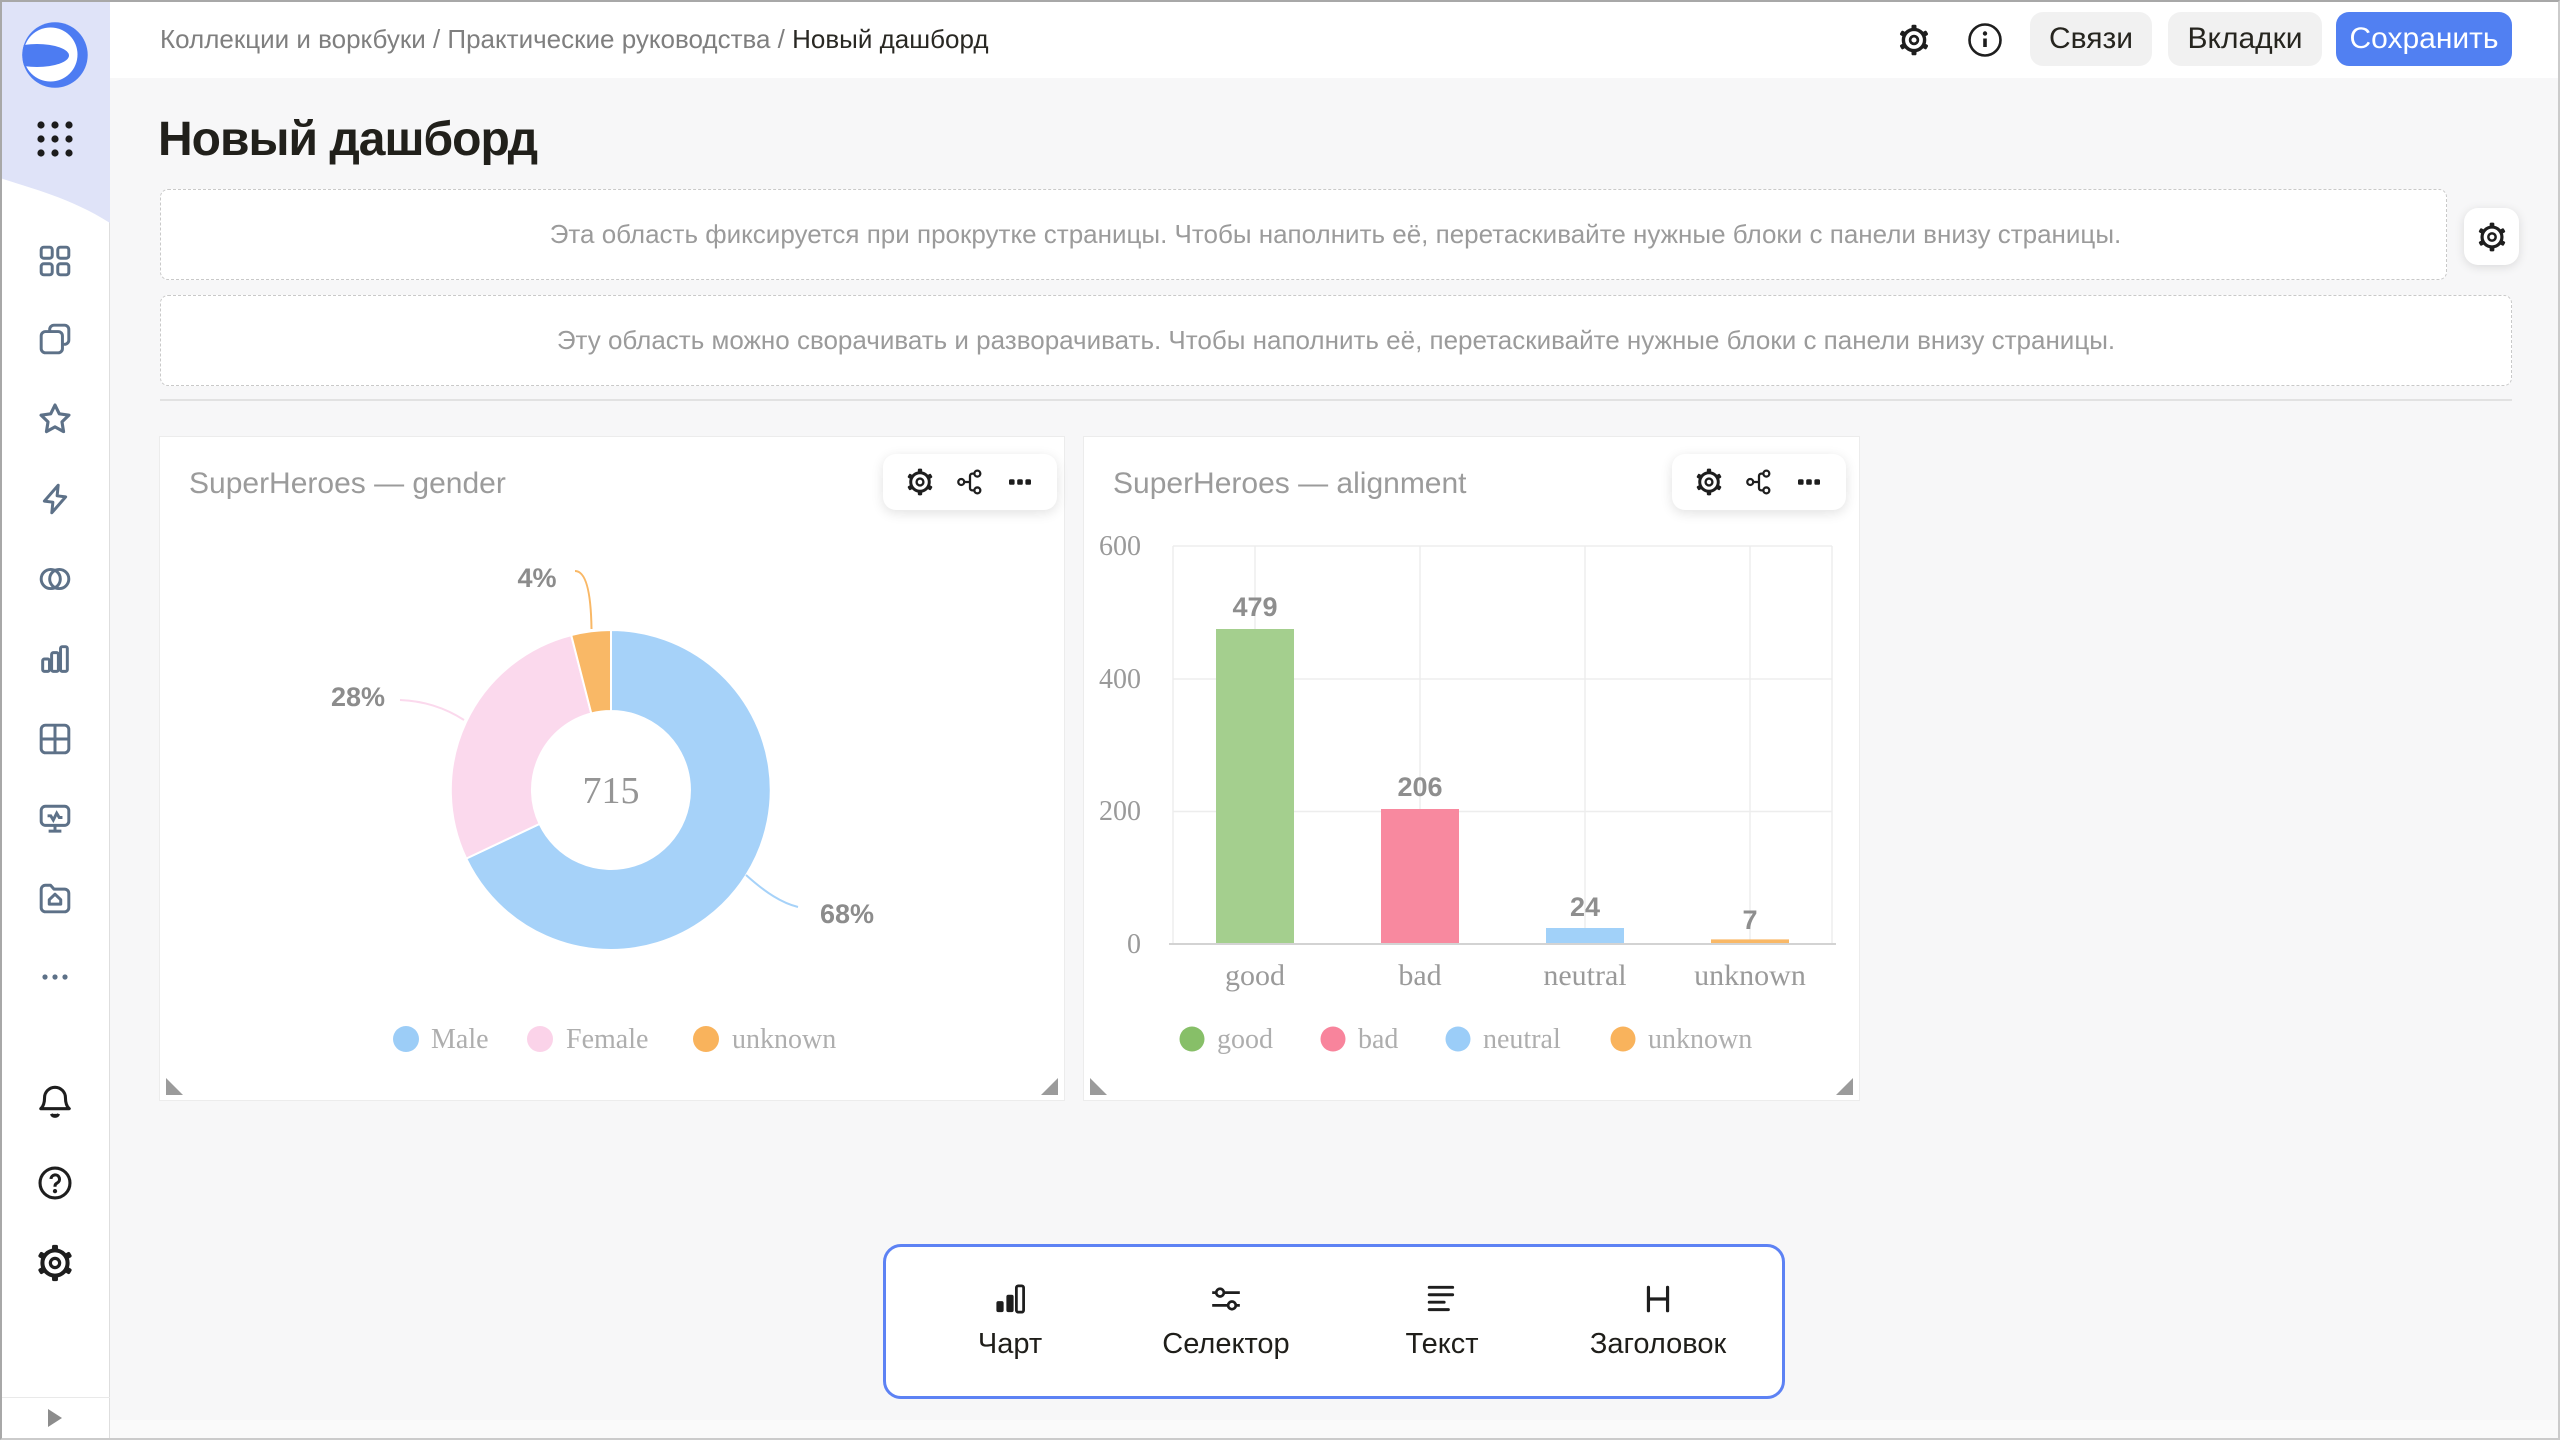 The height and width of the screenshot is (1440, 2560). Describe the element at coordinates (1134, 944) in the screenshot. I see `svg-text: 0` at that location.